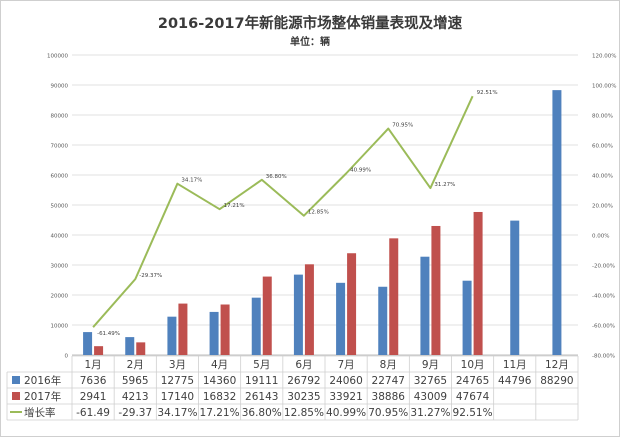  What do you see at coordinates (604, 57) in the screenshot?
I see `right-tick-label: 120.00%` at bounding box center [604, 57].